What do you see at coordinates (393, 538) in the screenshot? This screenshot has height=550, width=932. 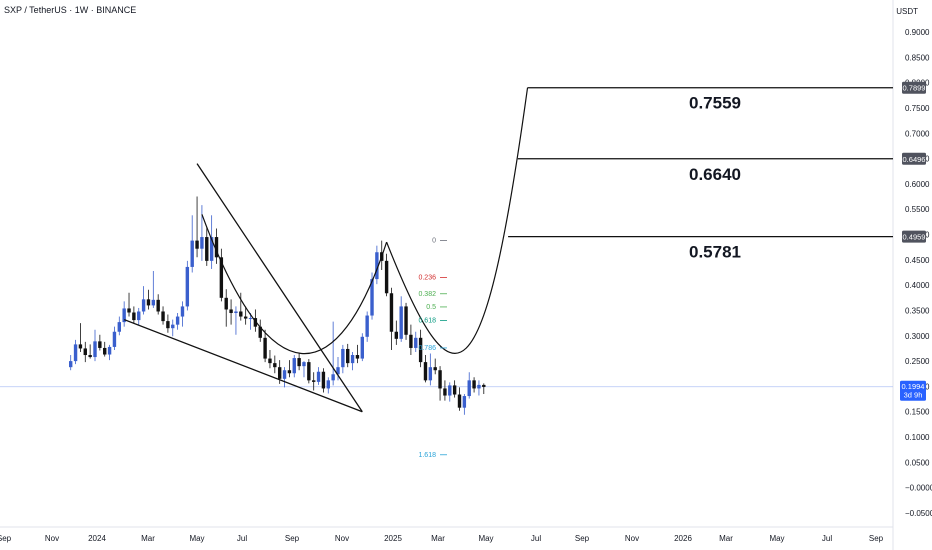 I see `x-tick-label: 2025` at bounding box center [393, 538].